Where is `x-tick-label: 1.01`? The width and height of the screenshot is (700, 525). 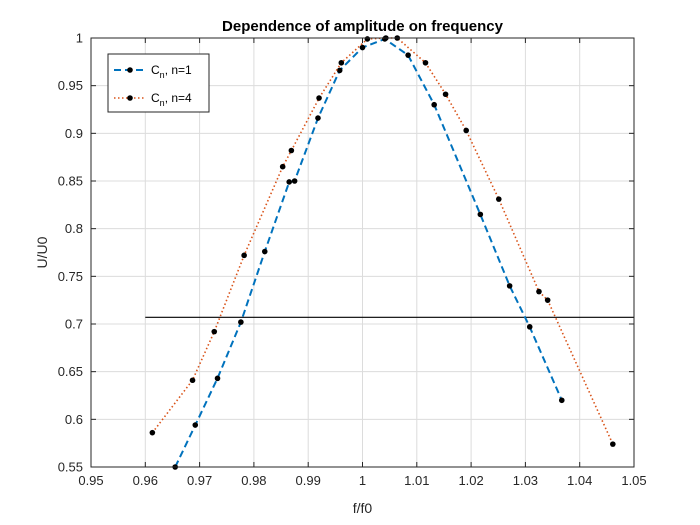 x-tick-label: 1.01 is located at coordinates (416, 480).